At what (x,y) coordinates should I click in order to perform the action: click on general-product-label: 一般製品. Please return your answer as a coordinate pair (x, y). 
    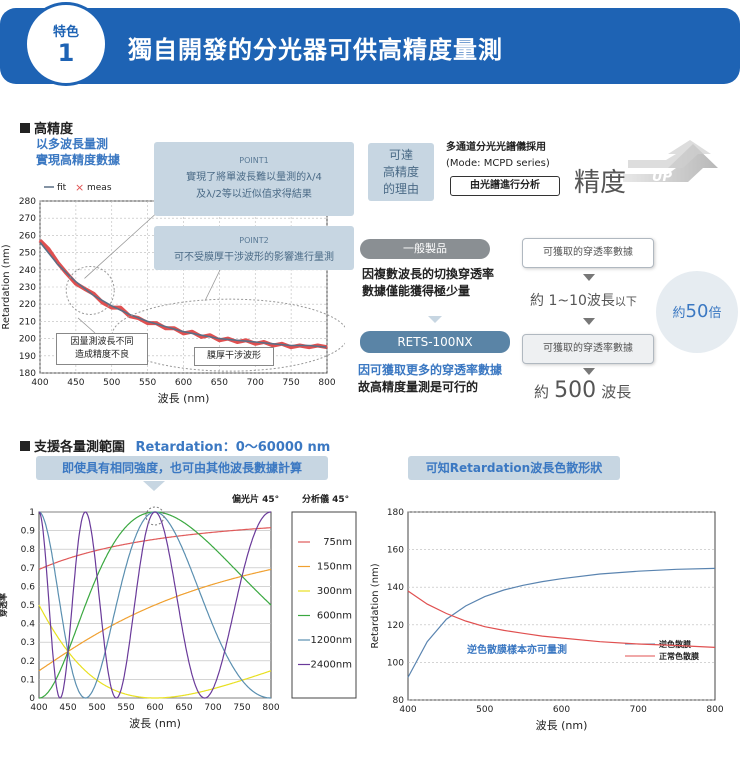
    Looking at the image, I should click on (425, 249).